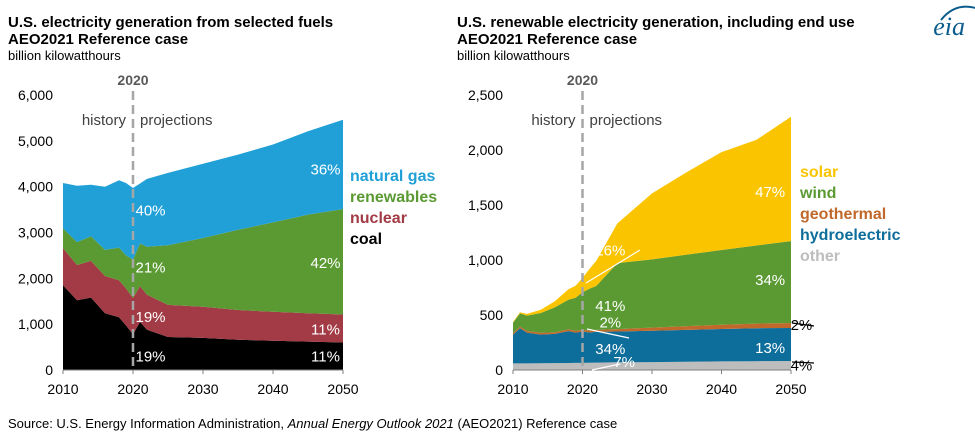  Describe the element at coordinates (499, 370) in the screenshot. I see `right-ytick-label: 0` at that location.